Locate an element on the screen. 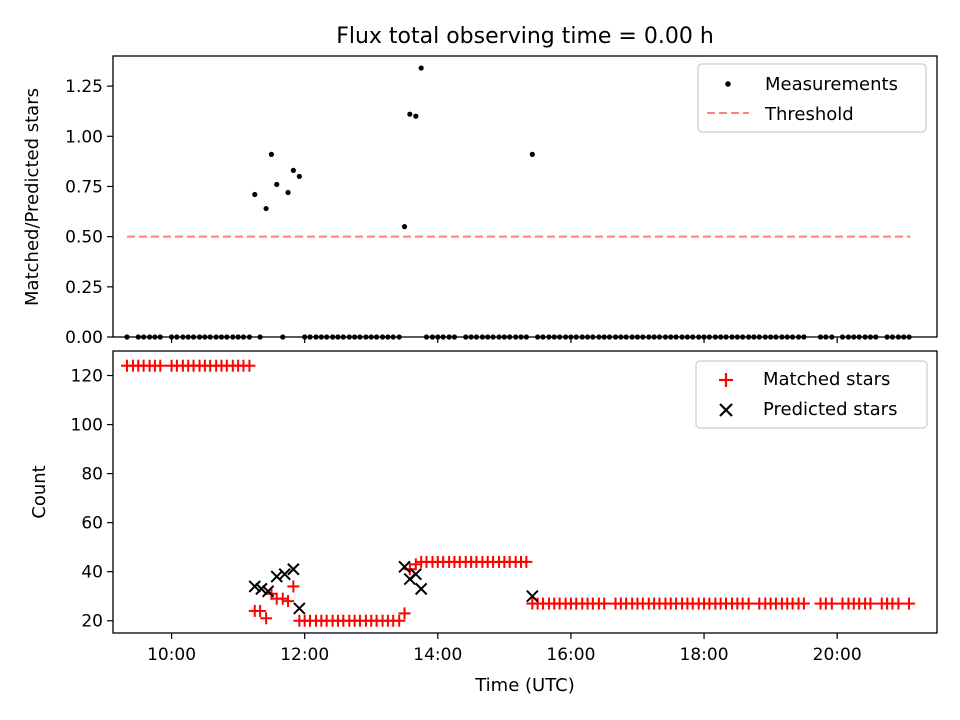 This screenshot has height=720, width=960. bottom-x-tick-label: 10:00 is located at coordinates (171, 655).